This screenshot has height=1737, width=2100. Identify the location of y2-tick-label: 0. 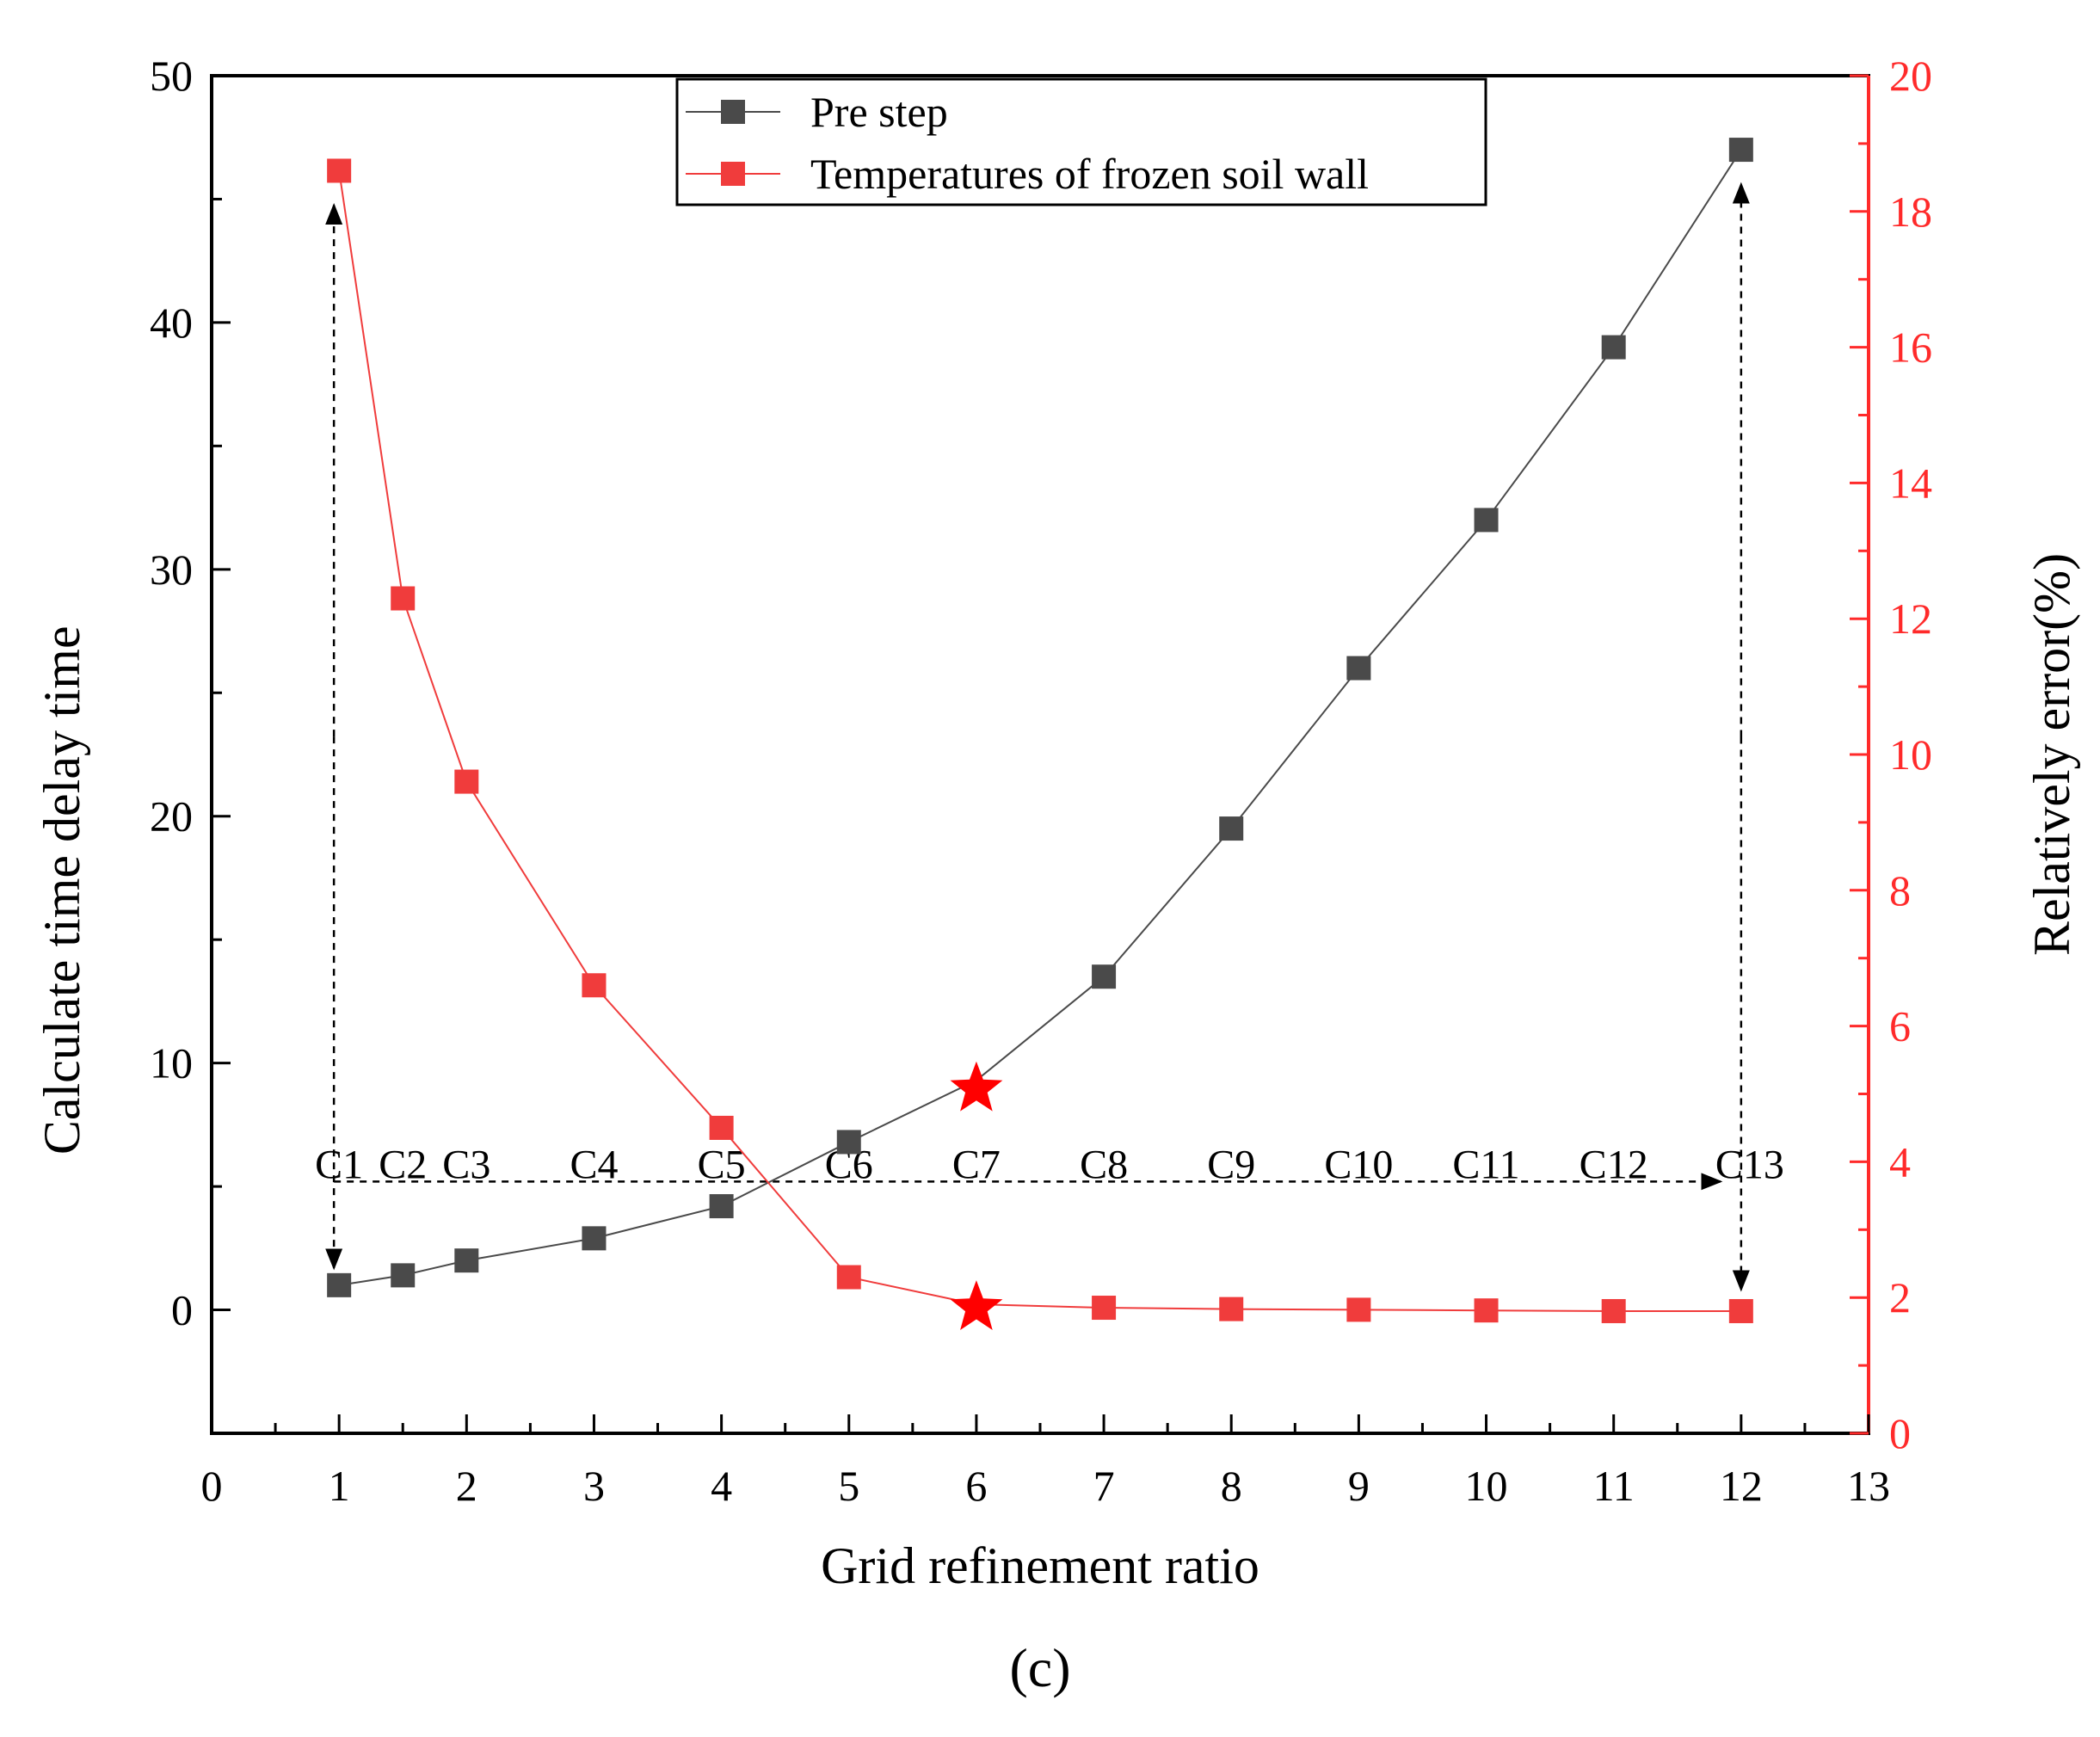
(1900, 1433).